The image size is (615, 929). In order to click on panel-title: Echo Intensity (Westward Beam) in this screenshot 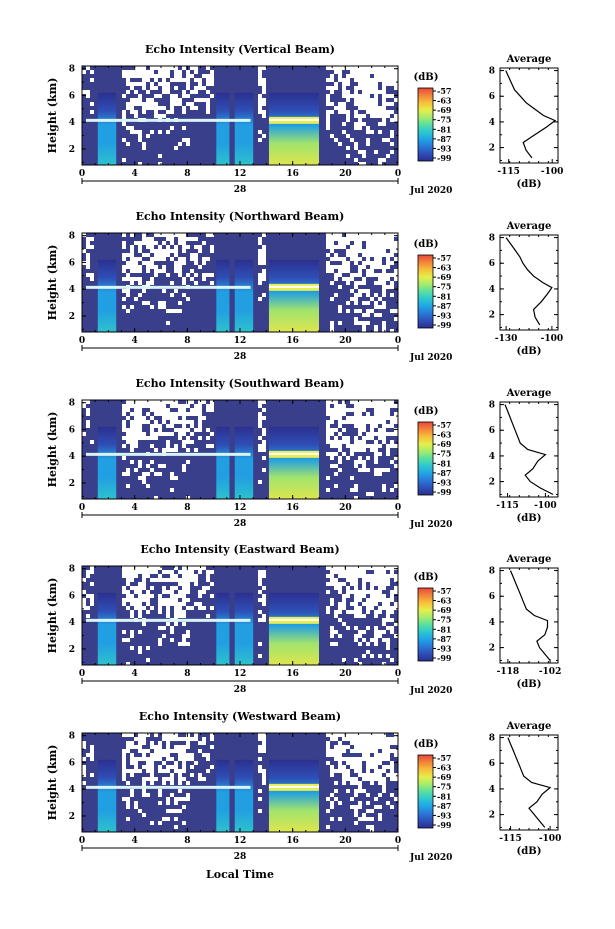, I will do `click(240, 716)`.